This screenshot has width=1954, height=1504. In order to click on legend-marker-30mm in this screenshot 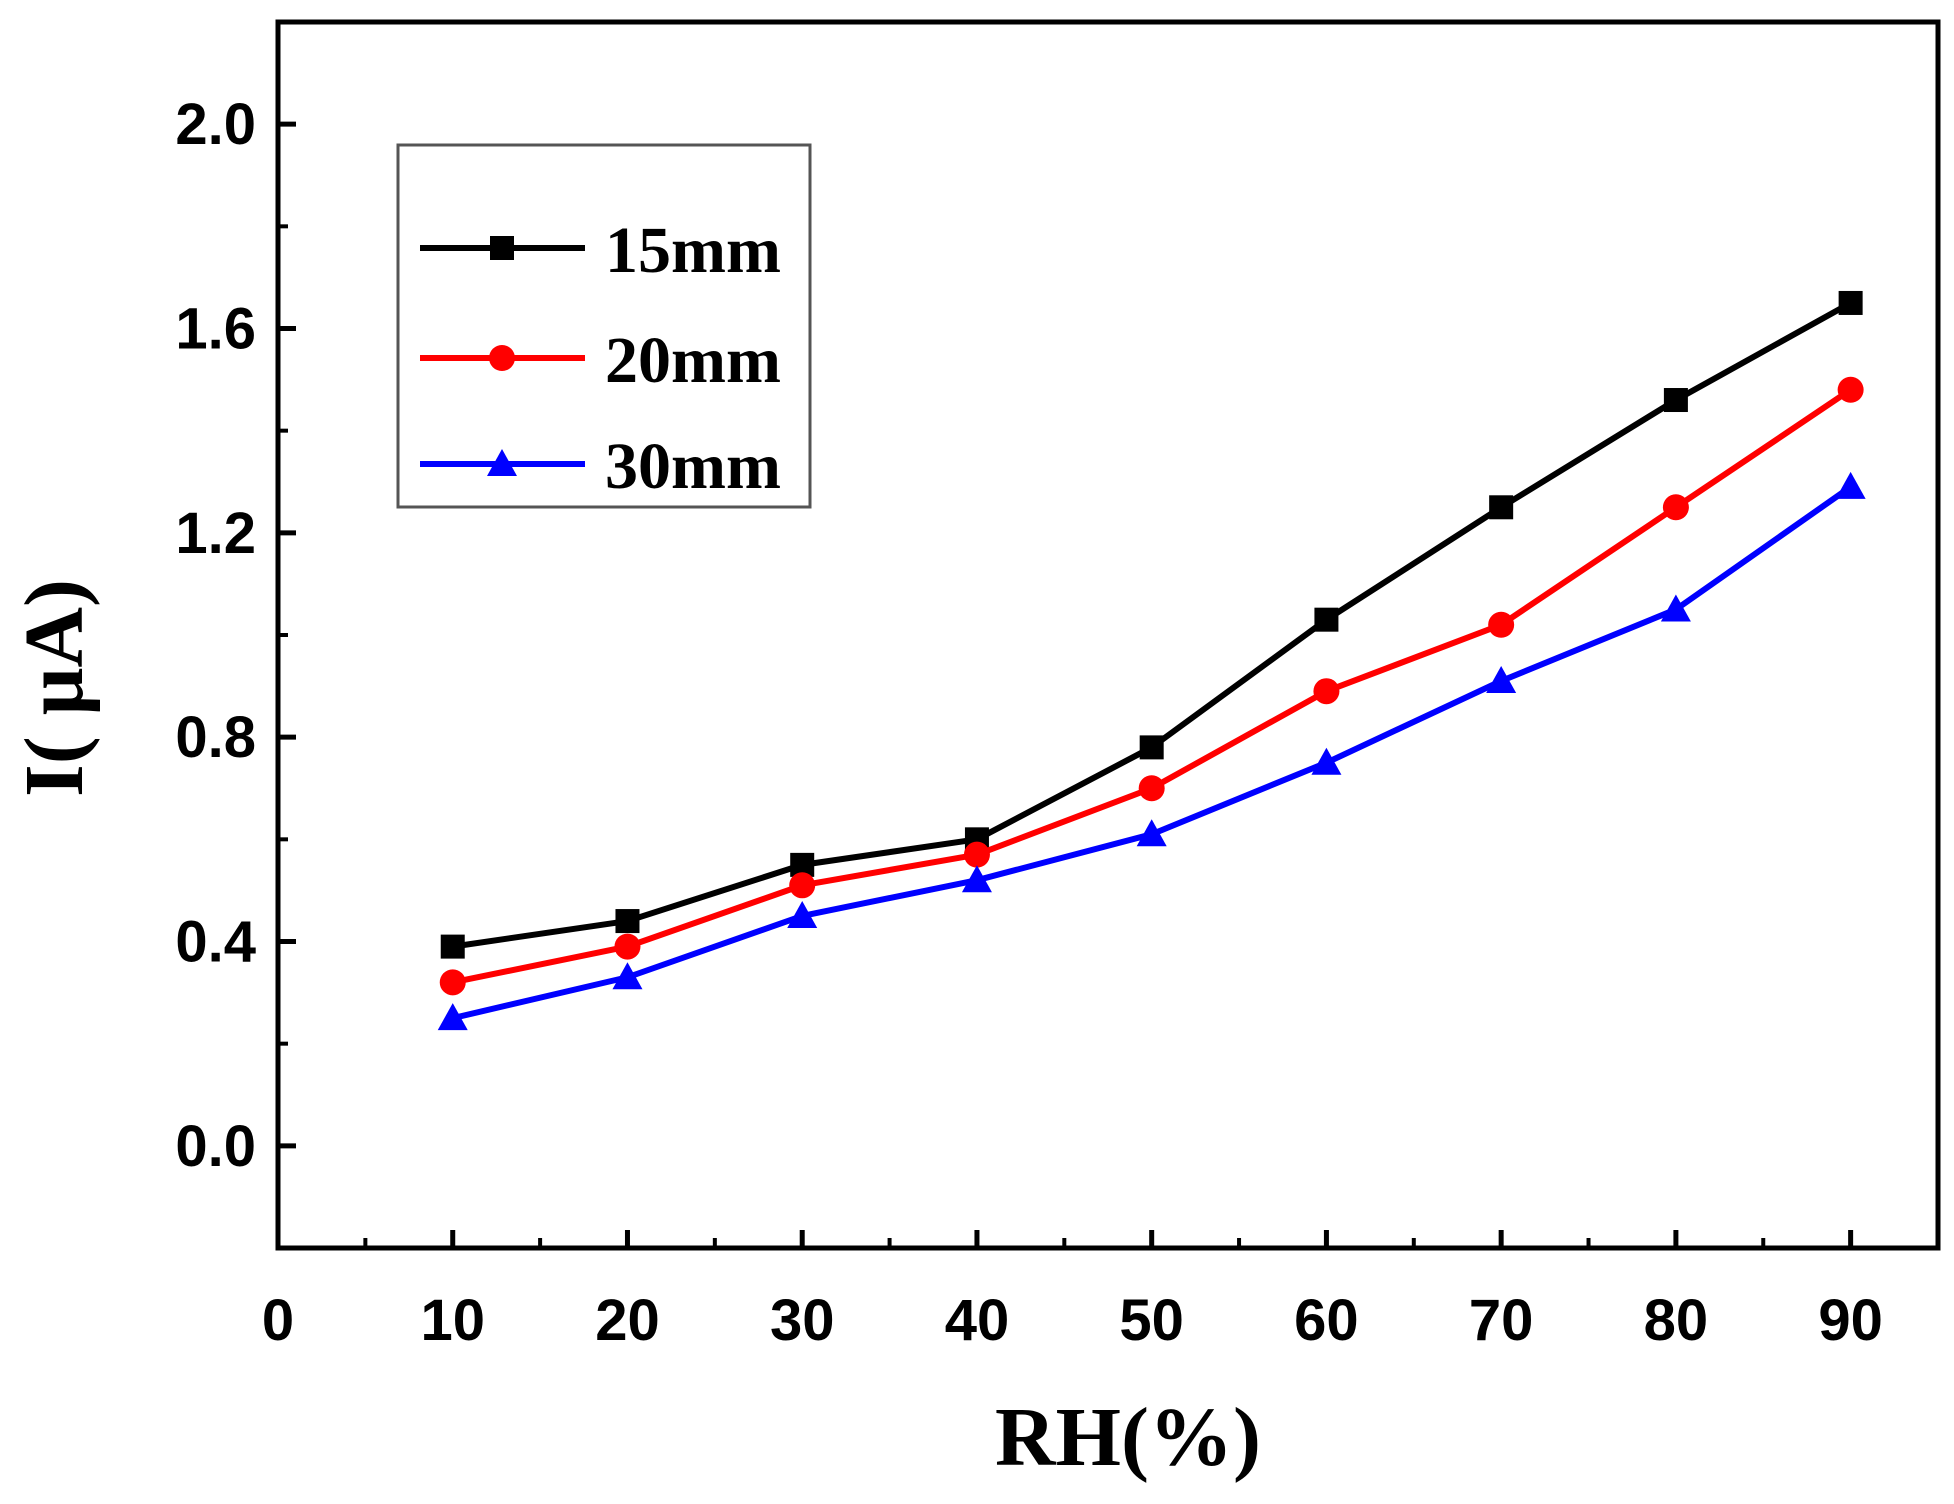, I will do `click(502, 462)`.